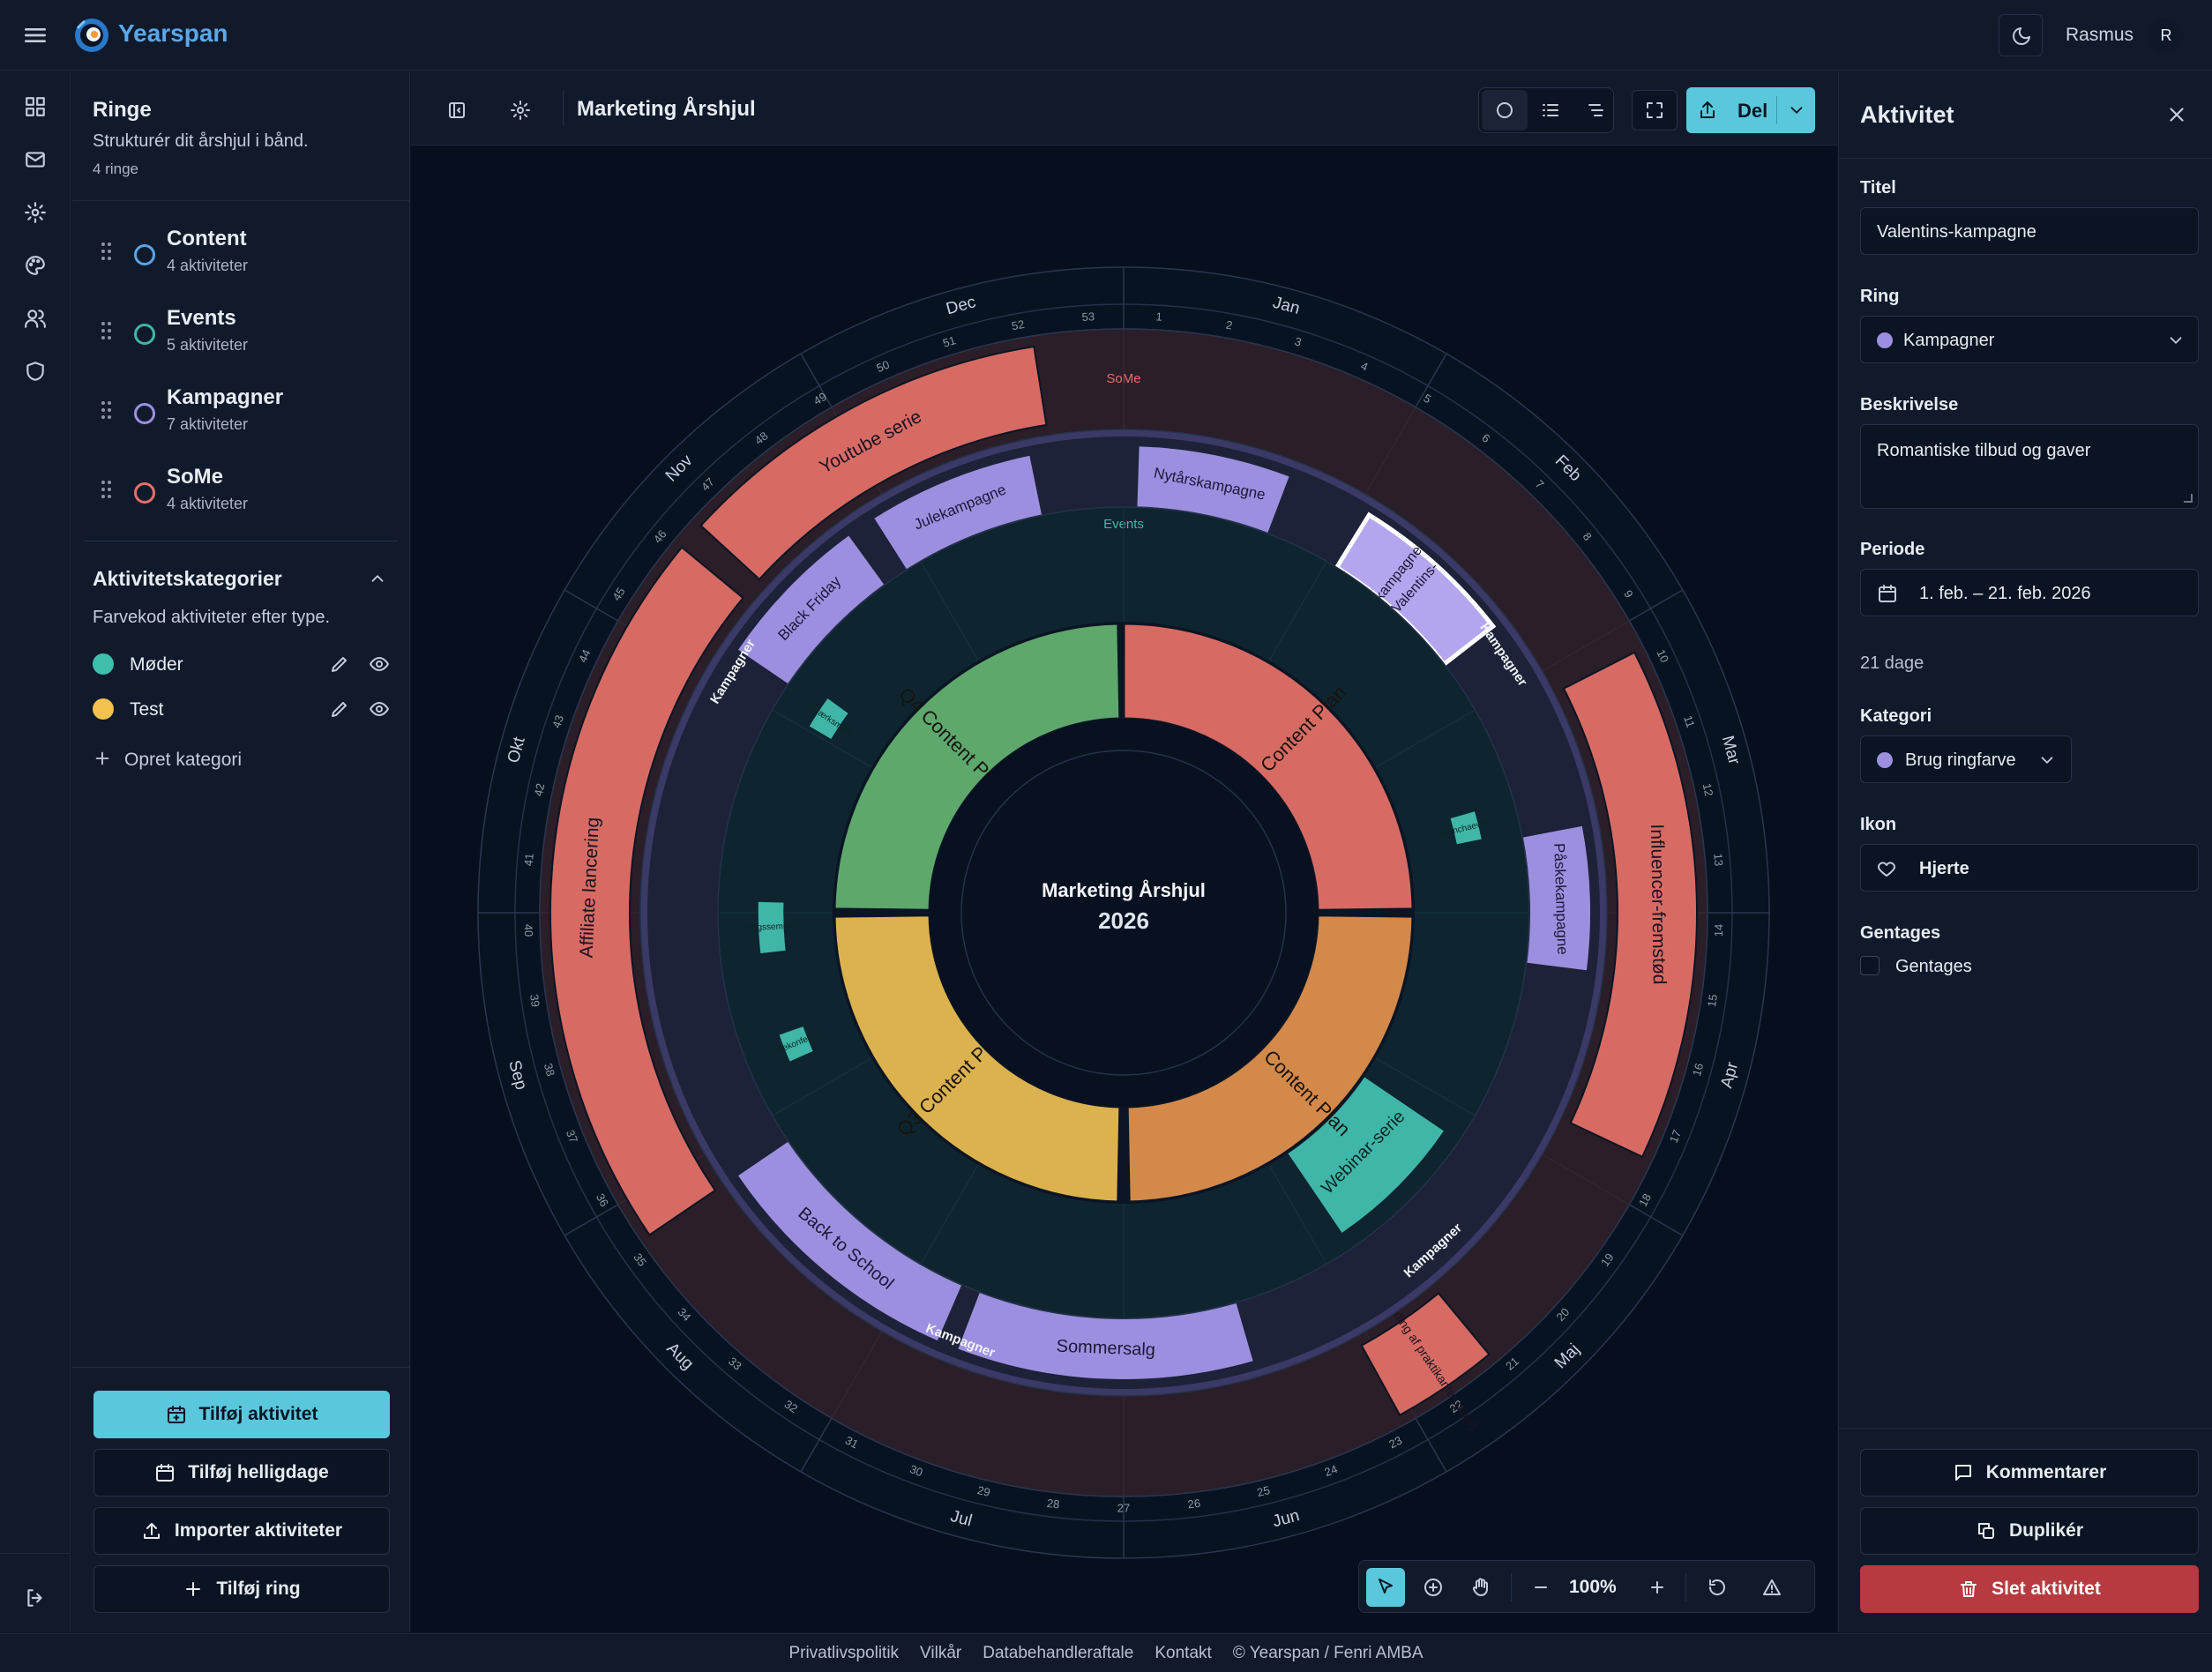 The width and height of the screenshot is (2212, 1672). I want to click on import-activities-button: Importer aktiviteter, so click(241, 1531).